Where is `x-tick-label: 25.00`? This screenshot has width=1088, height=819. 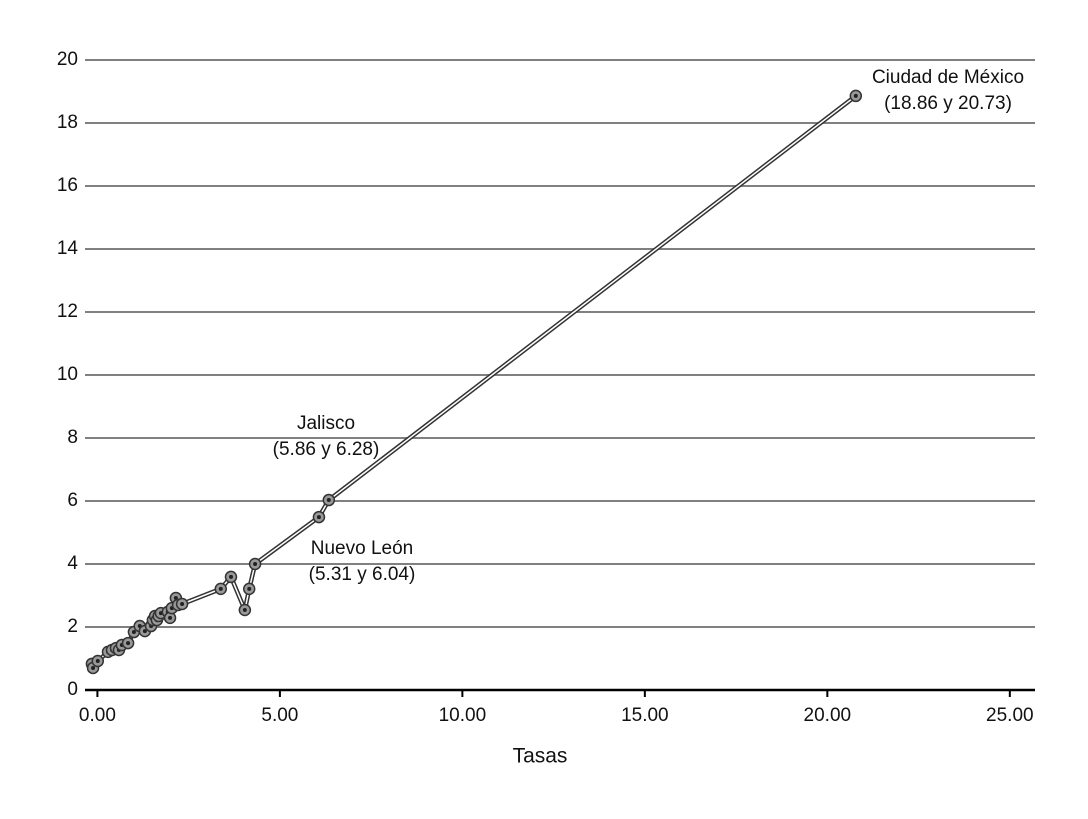 x-tick-label: 25.00 is located at coordinates (1010, 715).